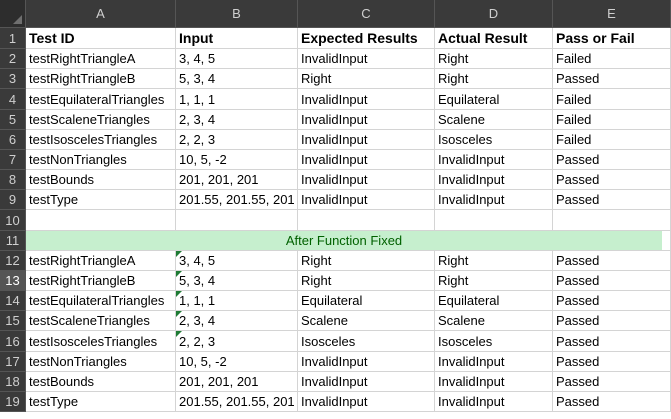 The height and width of the screenshot is (419, 671). I want to click on cell-expected-results: Isosceles, so click(366, 341).